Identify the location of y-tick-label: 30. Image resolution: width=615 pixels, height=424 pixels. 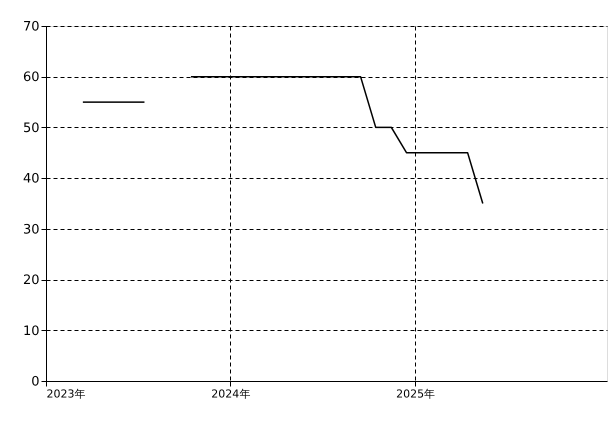
(31, 230).